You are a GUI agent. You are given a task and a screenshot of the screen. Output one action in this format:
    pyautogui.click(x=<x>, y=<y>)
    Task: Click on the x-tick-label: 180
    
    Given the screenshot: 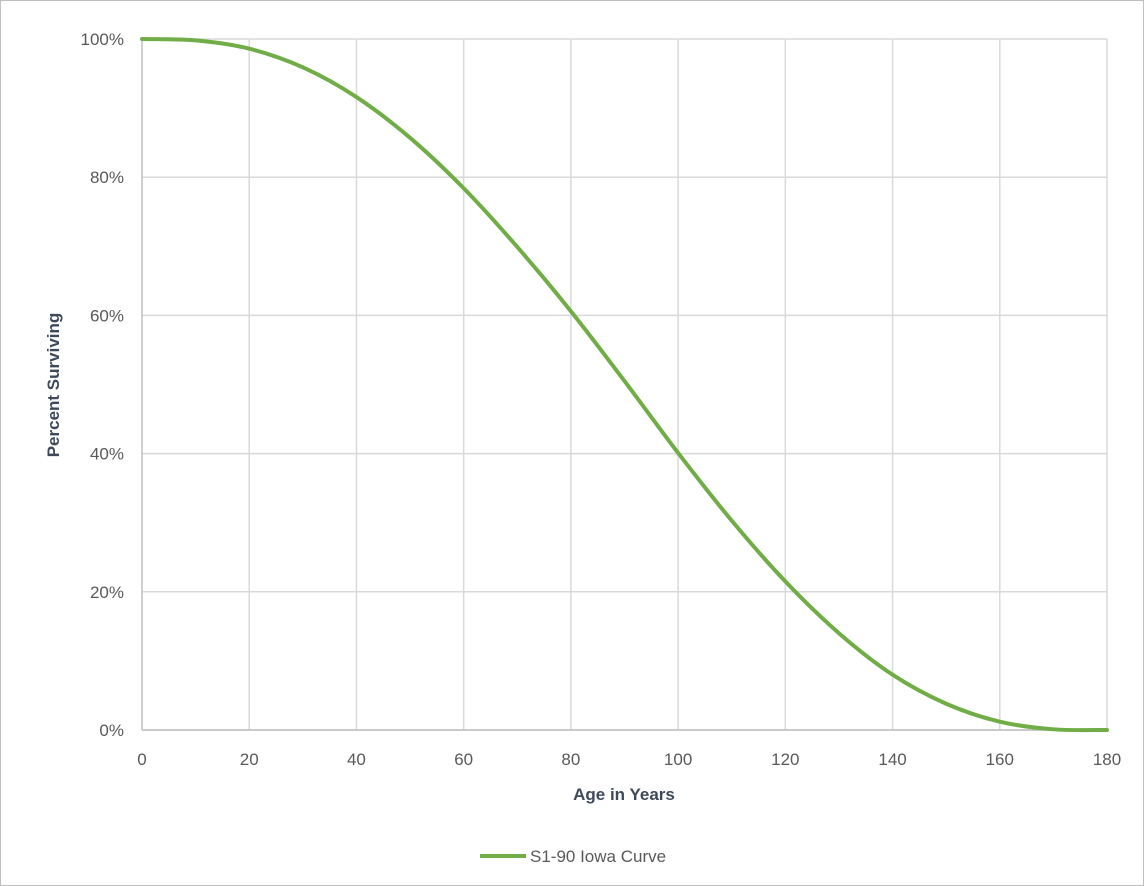 What is the action you would take?
    pyautogui.click(x=1107, y=759)
    